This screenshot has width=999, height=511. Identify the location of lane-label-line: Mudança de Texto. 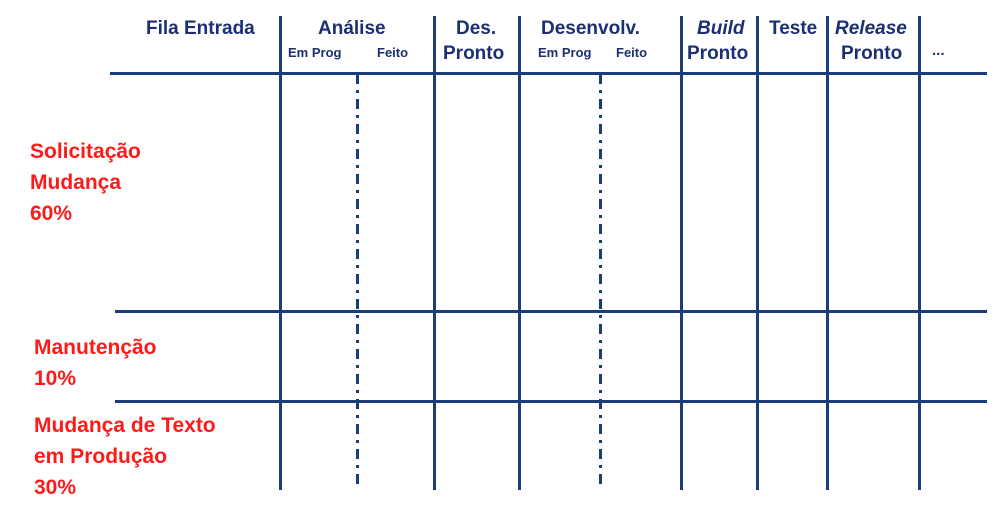
(125, 425).